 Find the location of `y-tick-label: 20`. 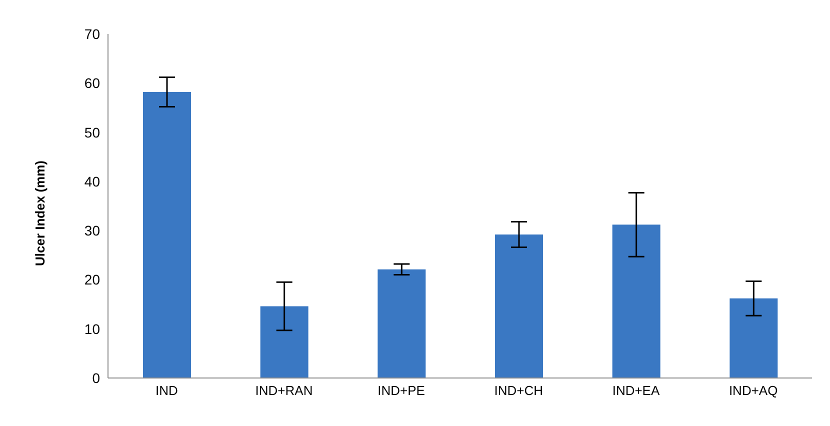

y-tick-label: 20 is located at coordinates (92, 280).